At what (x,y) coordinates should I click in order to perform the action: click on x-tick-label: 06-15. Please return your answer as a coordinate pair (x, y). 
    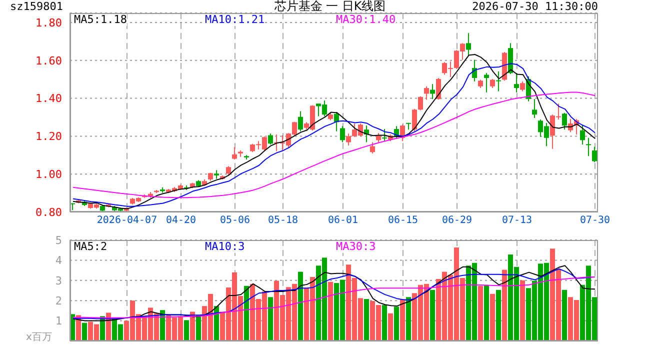
    Looking at the image, I should click on (403, 220).